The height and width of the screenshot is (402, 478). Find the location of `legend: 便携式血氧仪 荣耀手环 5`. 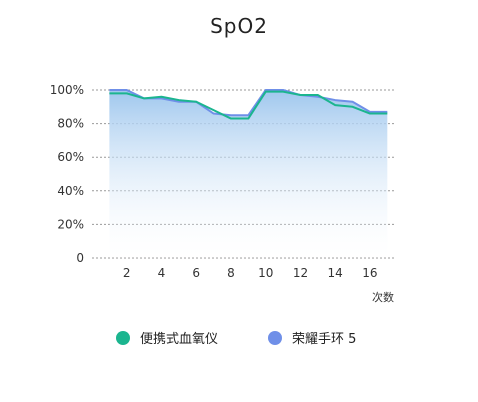

legend: 便携式血氧仪 荣耀手环 5 is located at coordinates (239, 338).